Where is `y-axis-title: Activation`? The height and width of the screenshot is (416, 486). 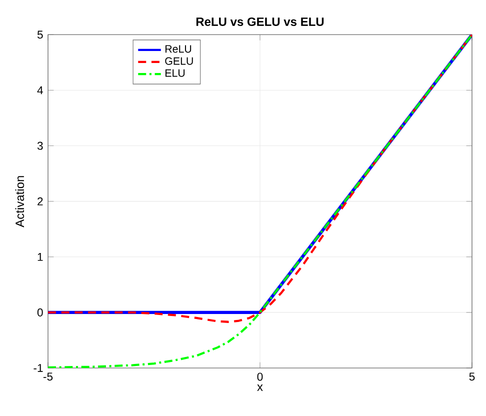 y-axis-title: Activation is located at coordinates (19, 202).